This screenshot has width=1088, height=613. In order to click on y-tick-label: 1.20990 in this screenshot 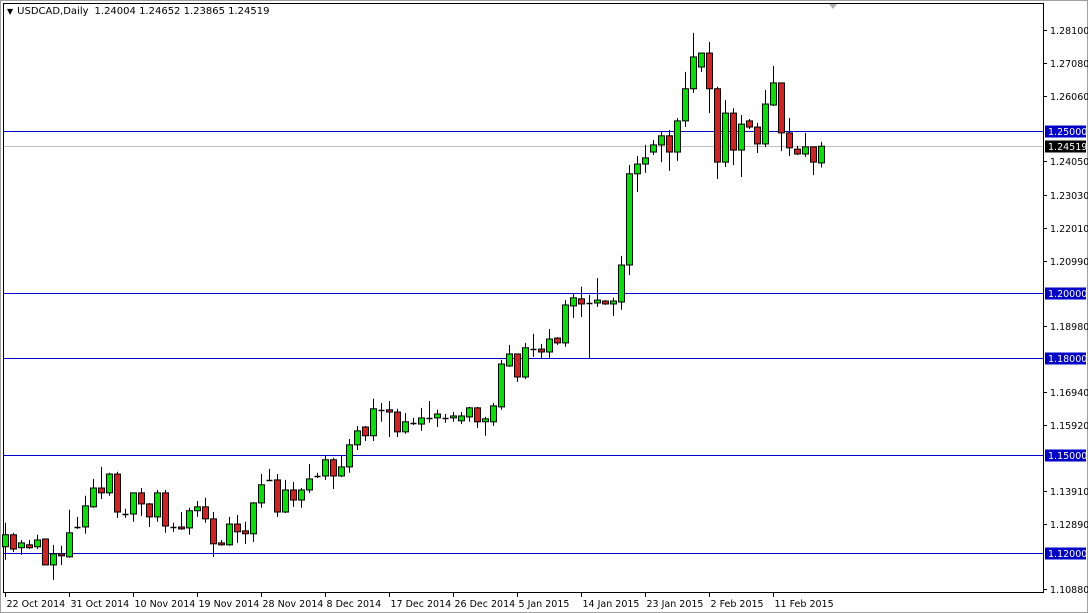, I will do `click(1069, 262)`.